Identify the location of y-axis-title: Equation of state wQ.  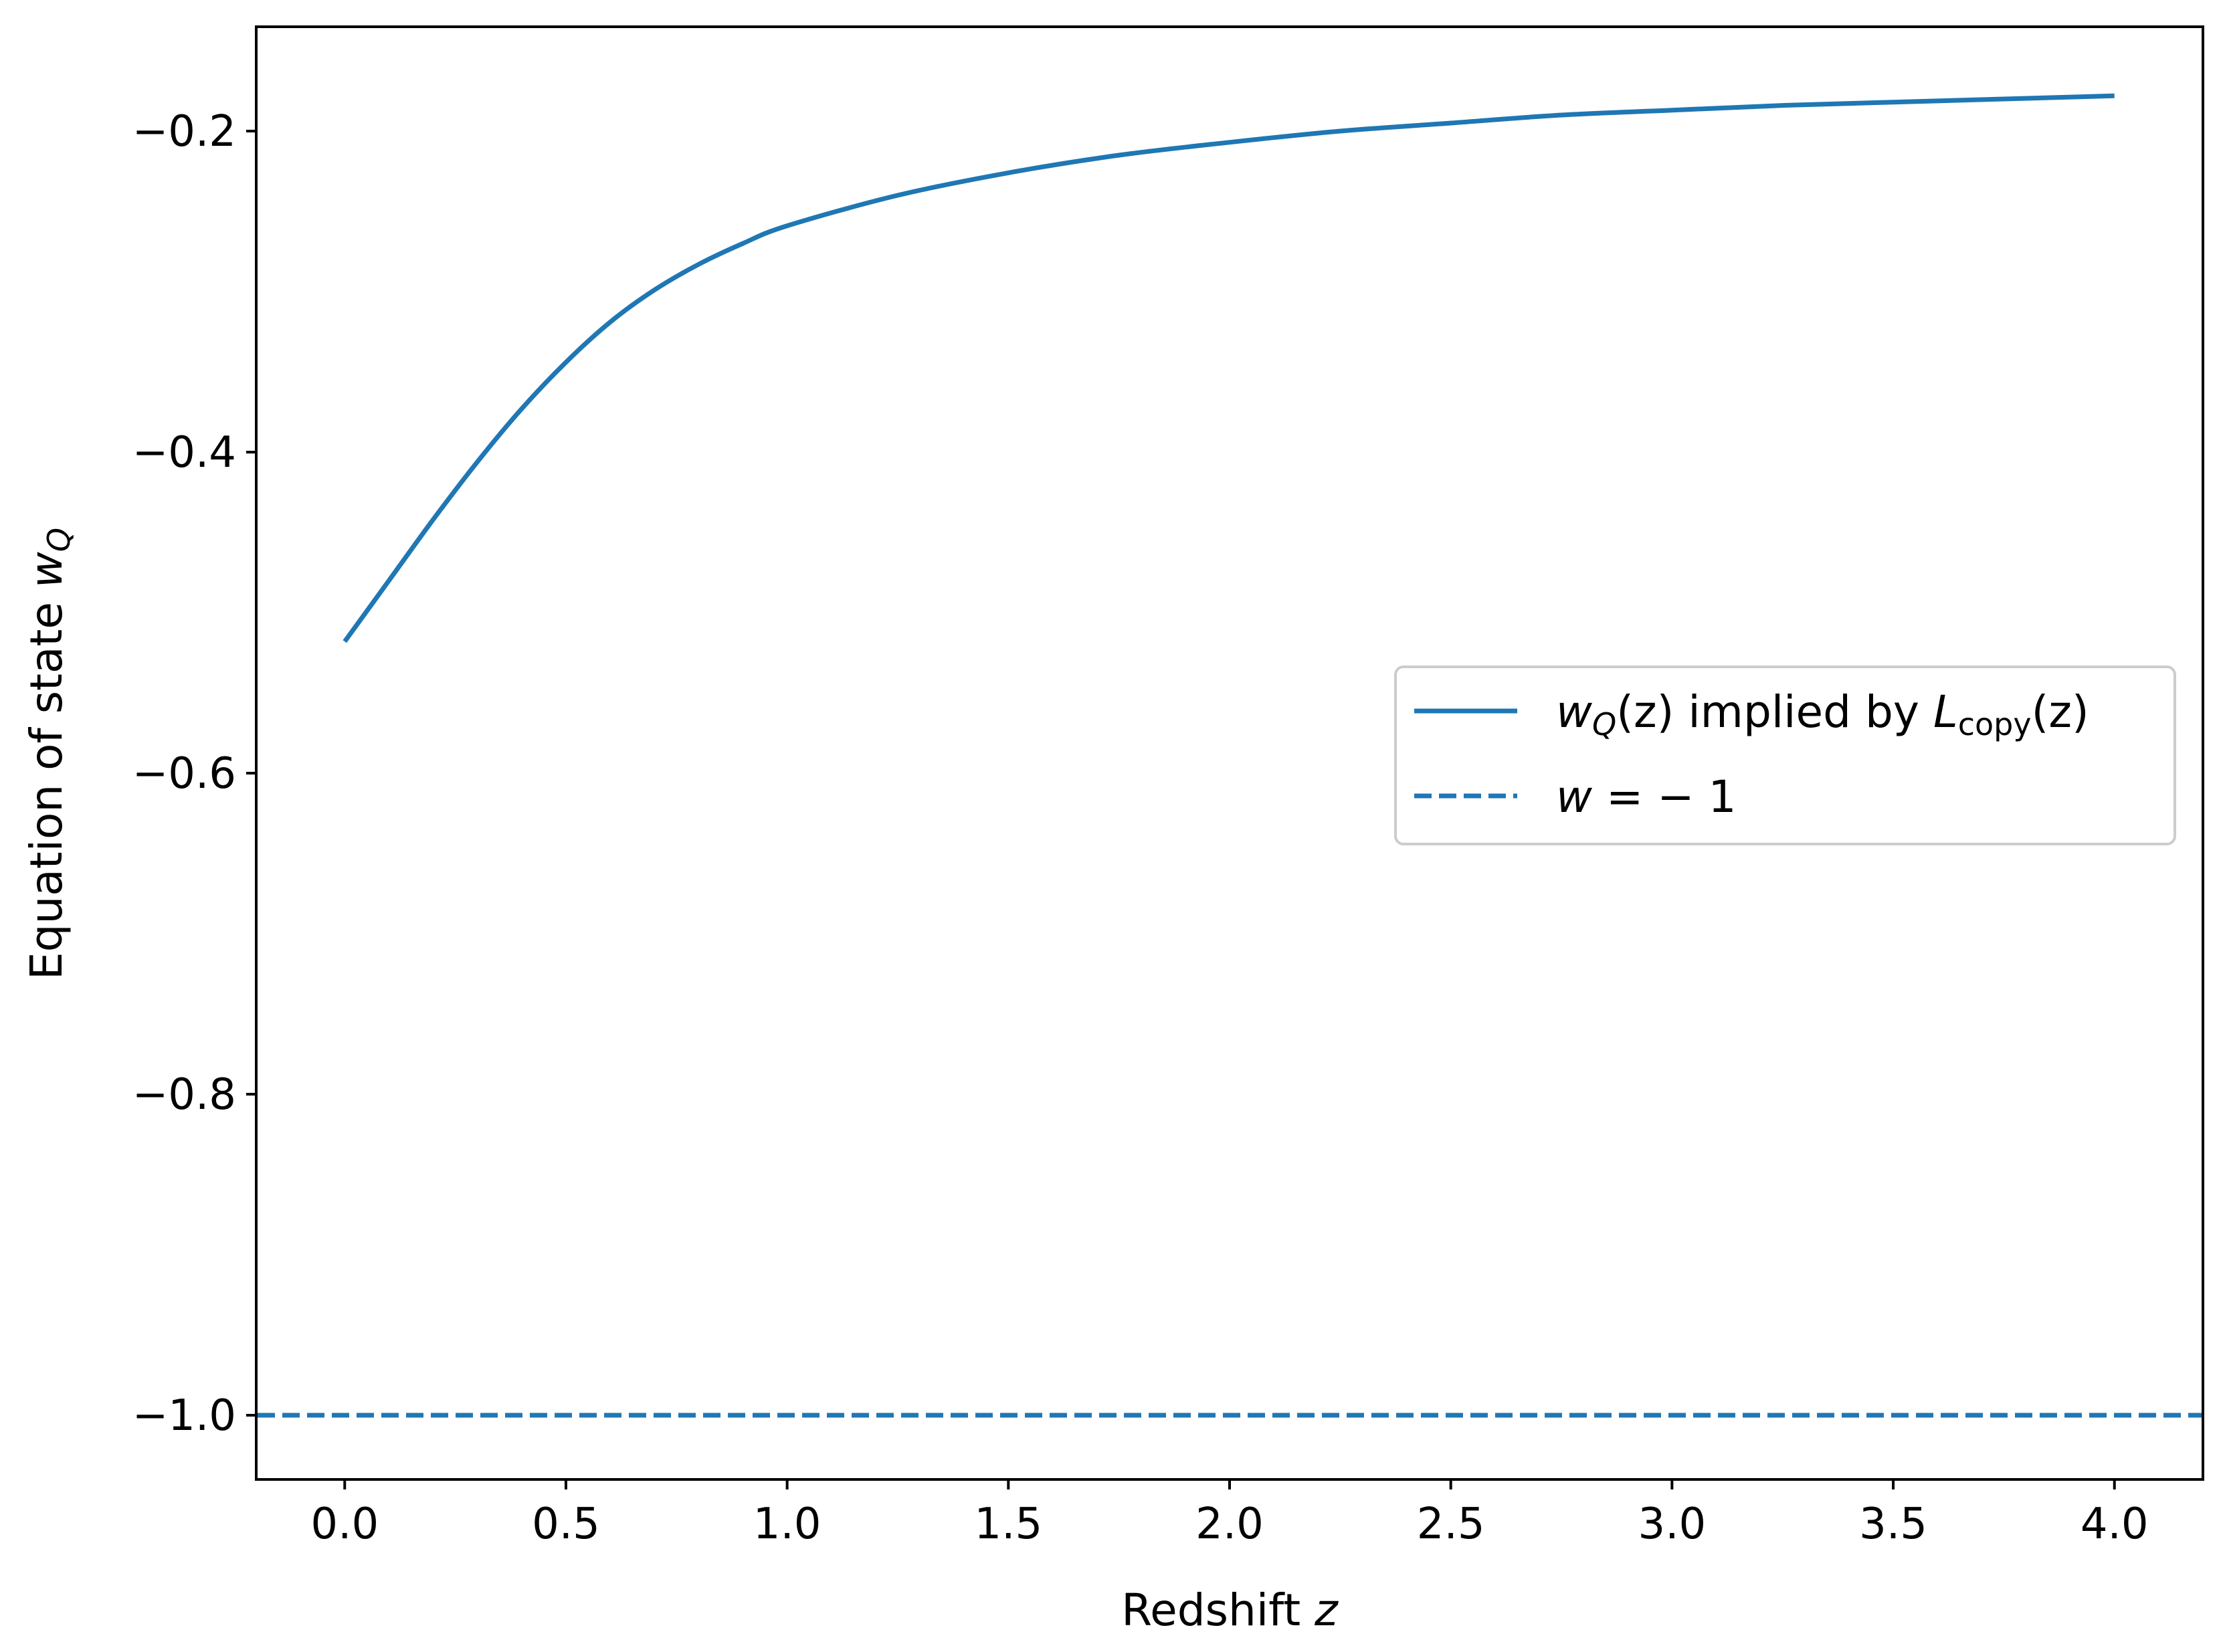
(49, 754).